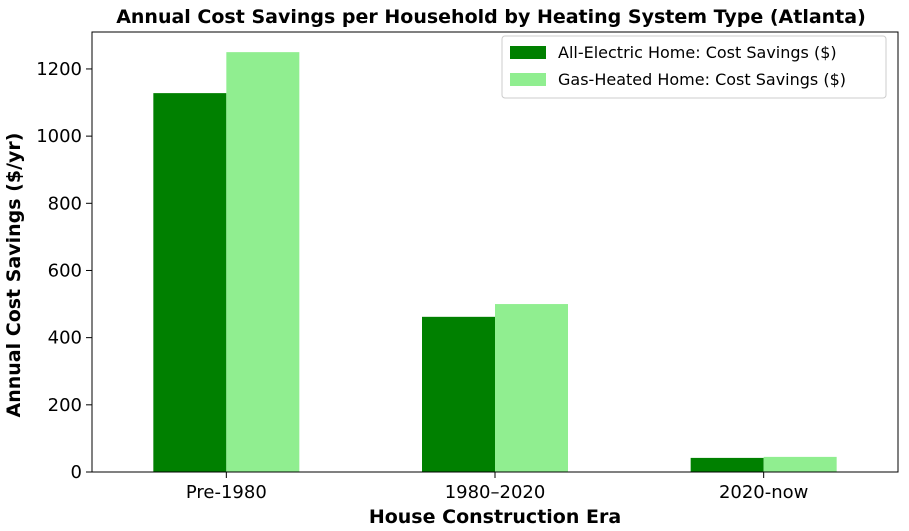 This screenshot has width=909, height=531. What do you see at coordinates (14, 275) in the screenshot?
I see `y-axis-label: Annual Cost Savings ($/yr)` at bounding box center [14, 275].